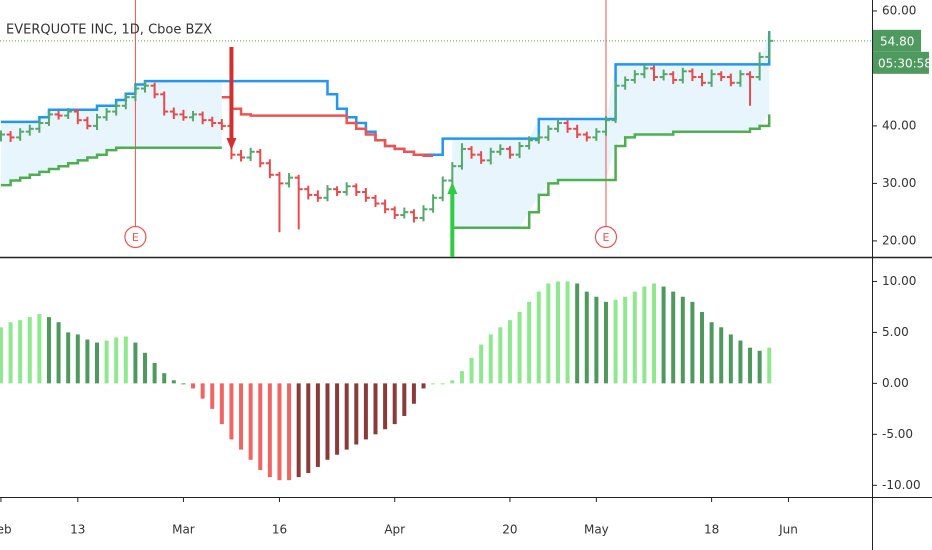 Image resolution: width=932 pixels, height=550 pixels. Describe the element at coordinates (899, 281) in the screenshot. I see `y-tick-label: 10.00` at that location.